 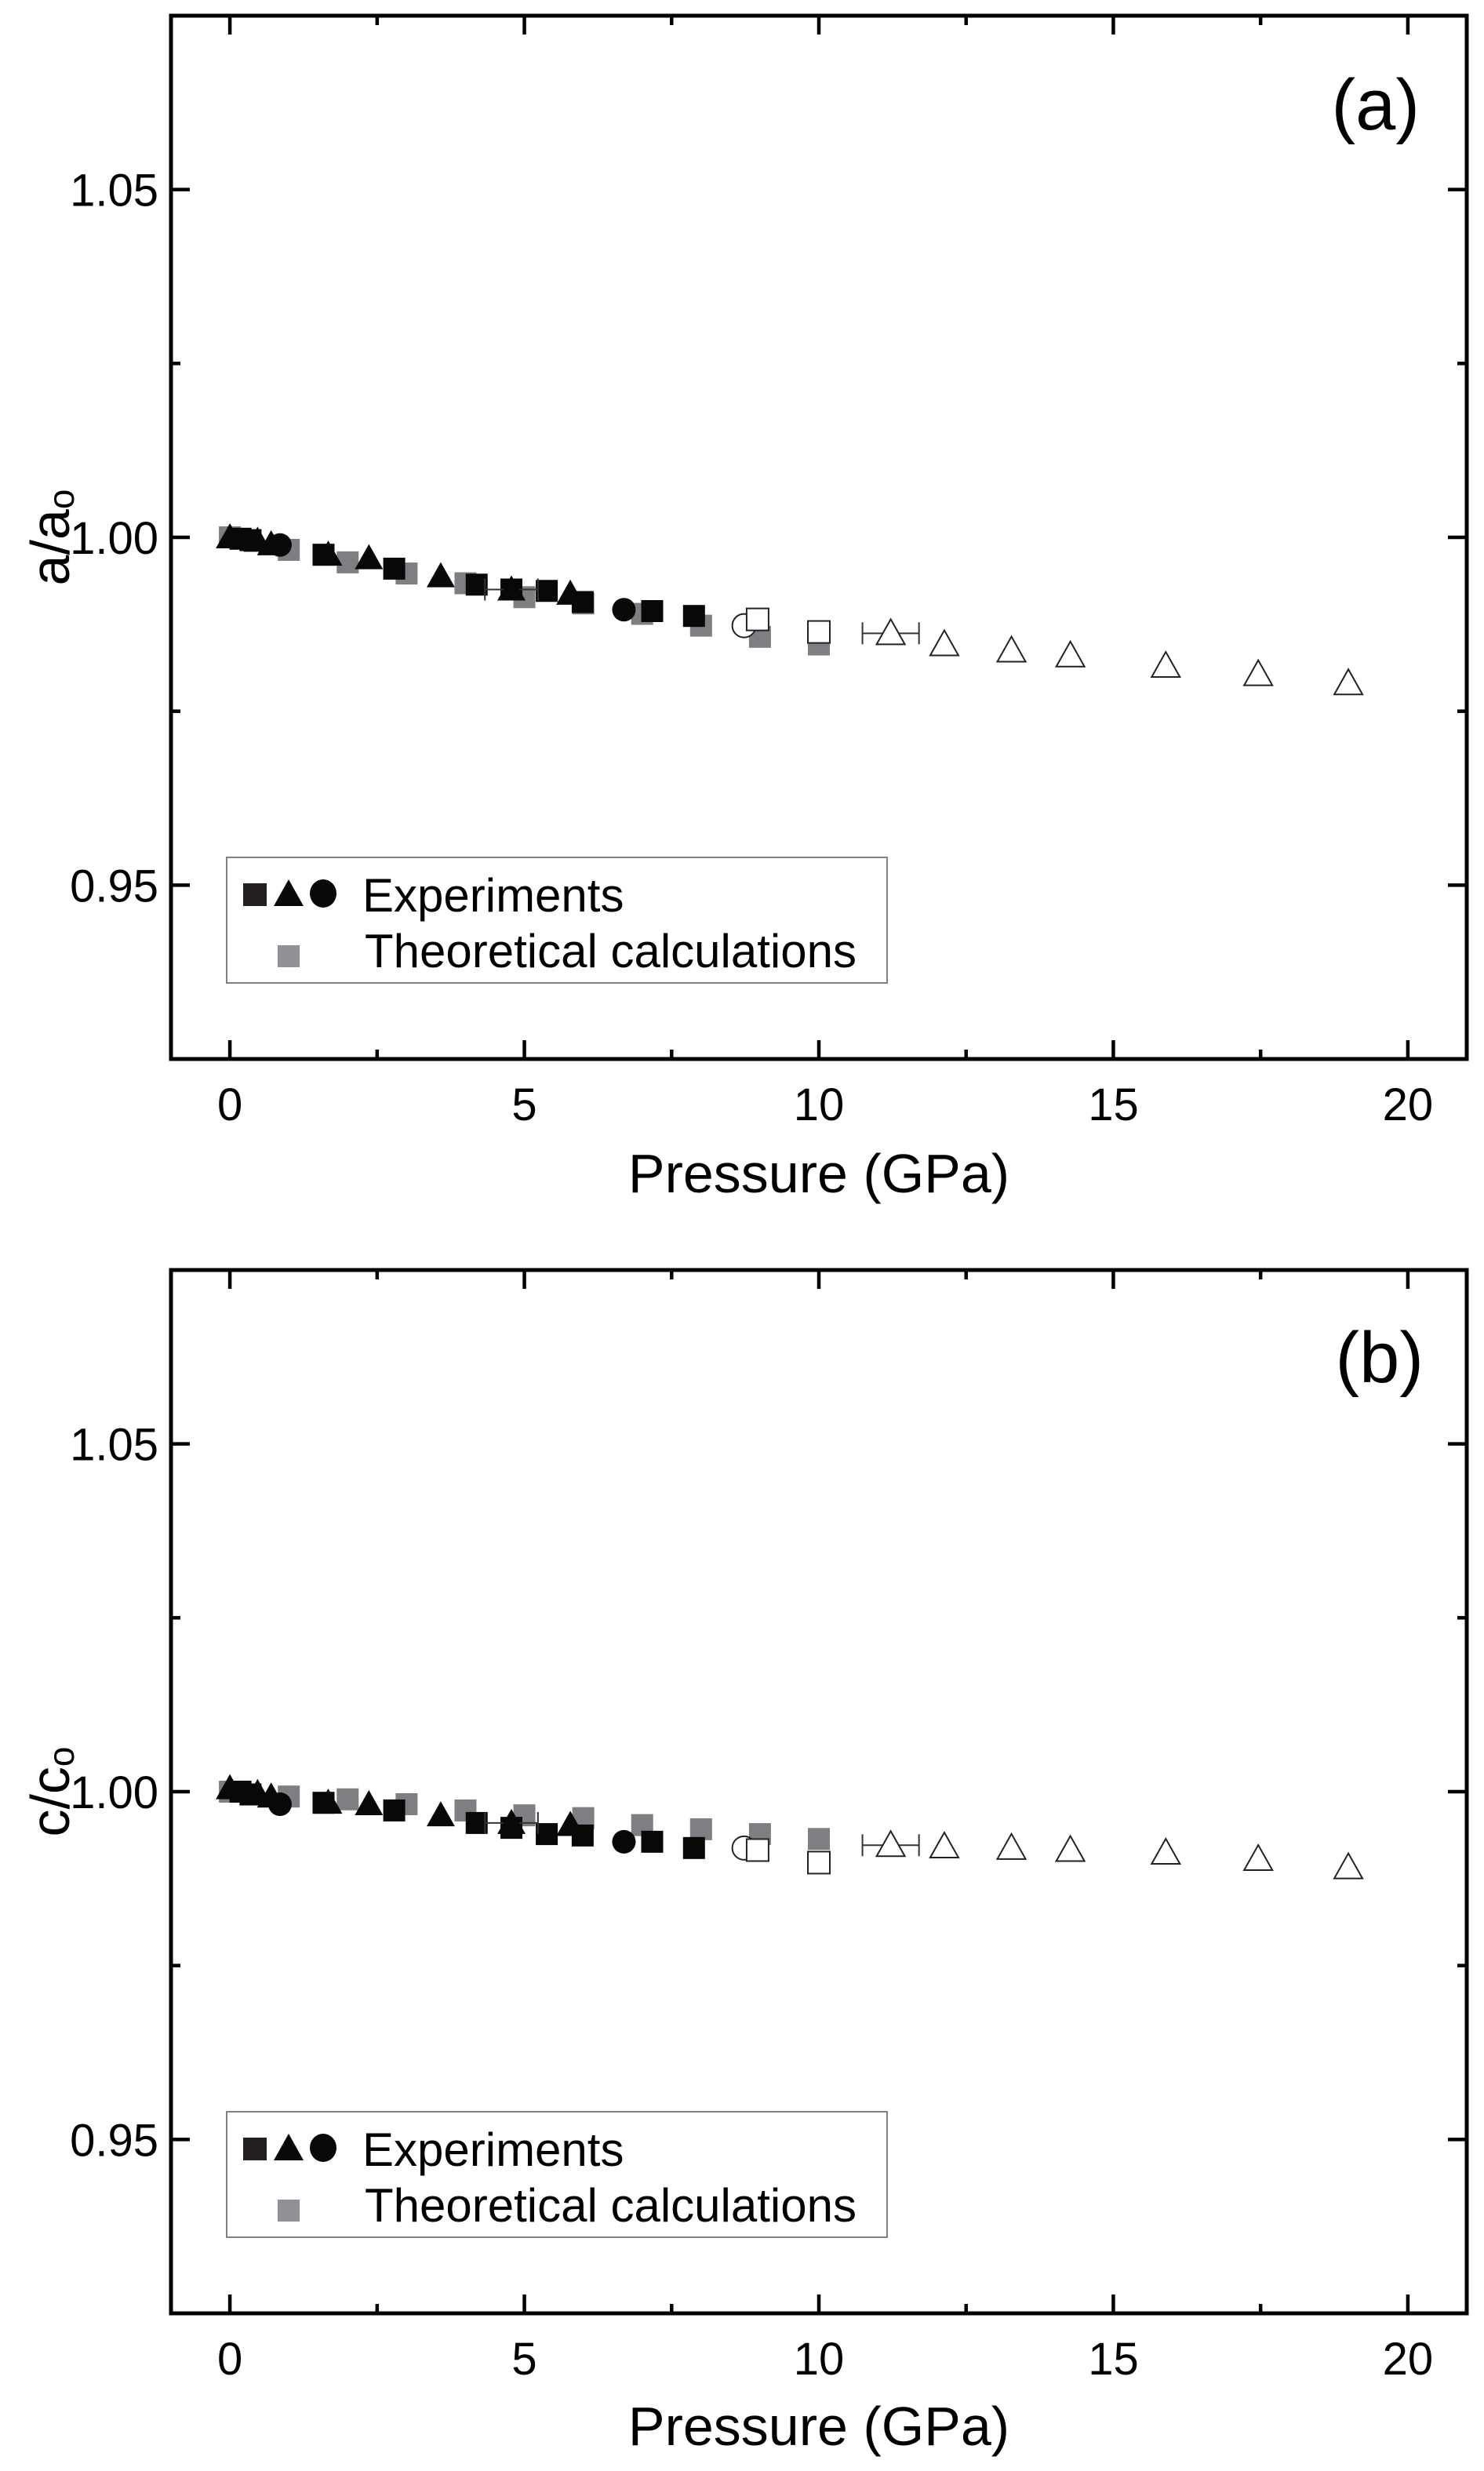 I want to click on y-axis-label: a/ao, so click(x=51, y=537).